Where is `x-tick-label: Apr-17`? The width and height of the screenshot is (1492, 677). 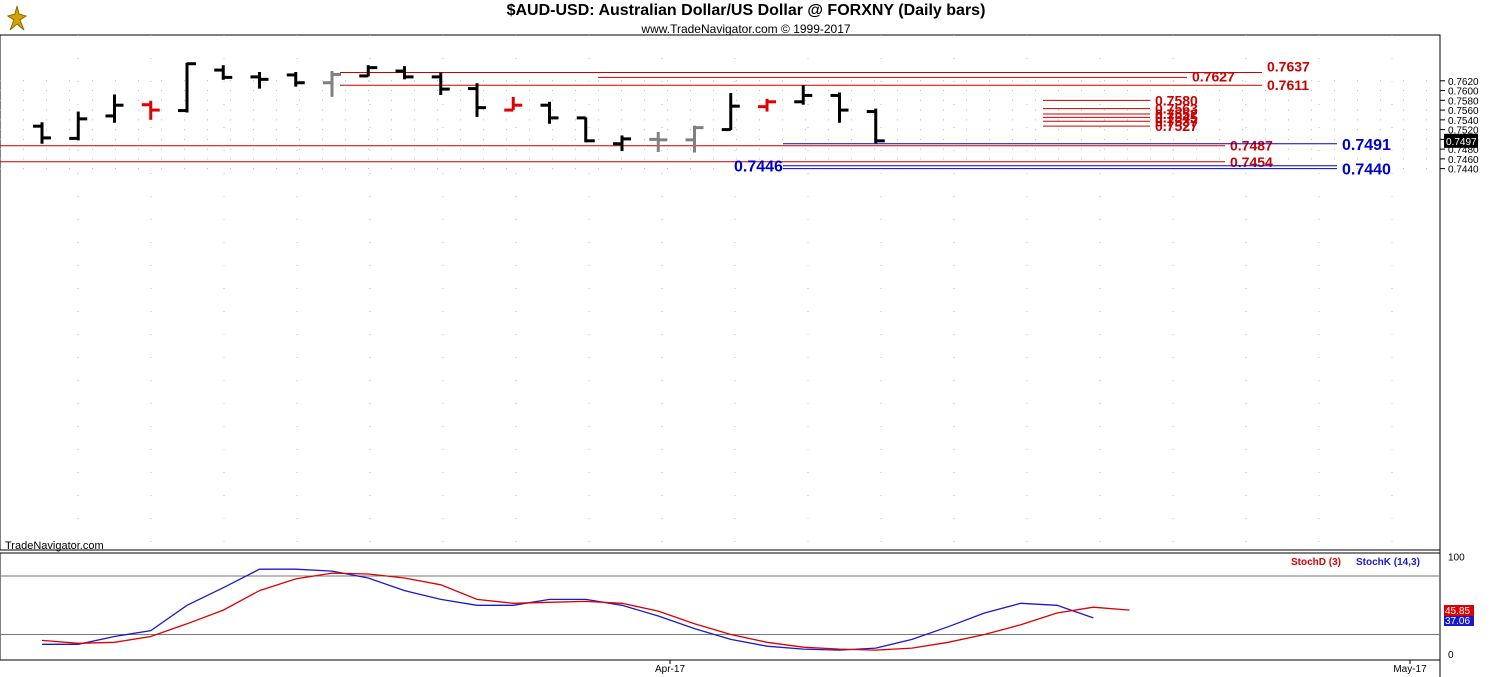
x-tick-label: Apr-17 is located at coordinates (670, 669).